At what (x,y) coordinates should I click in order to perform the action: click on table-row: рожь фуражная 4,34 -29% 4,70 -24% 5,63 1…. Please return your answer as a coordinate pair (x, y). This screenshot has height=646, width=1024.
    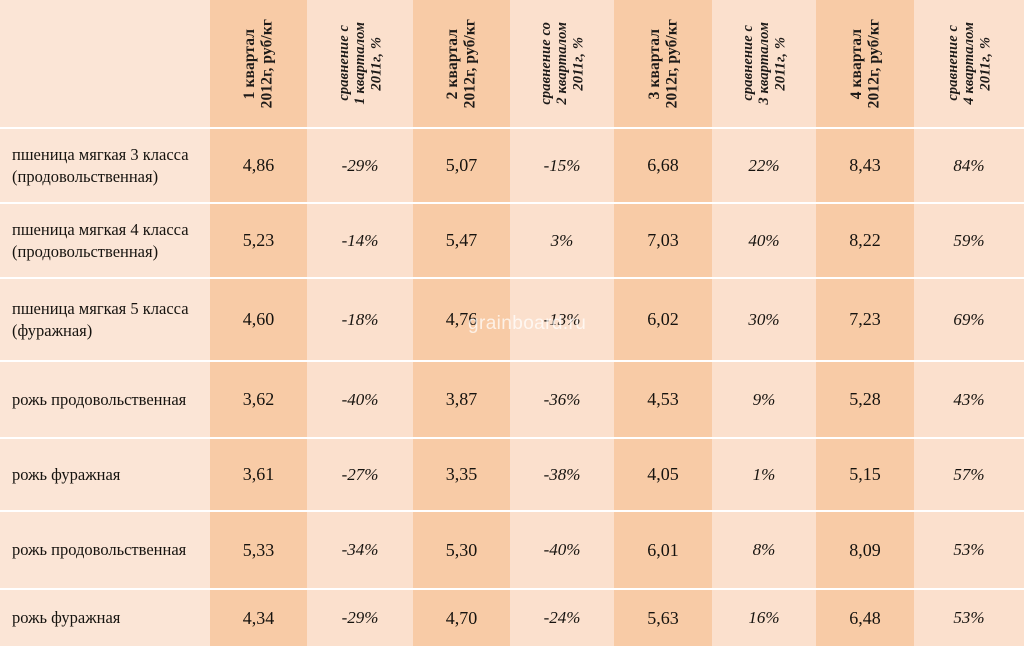
    Looking at the image, I should click on (512, 617).